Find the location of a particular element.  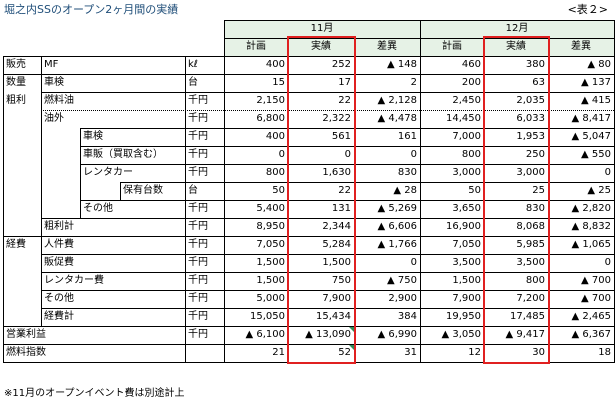

table-cell: 252 is located at coordinates (341, 64).